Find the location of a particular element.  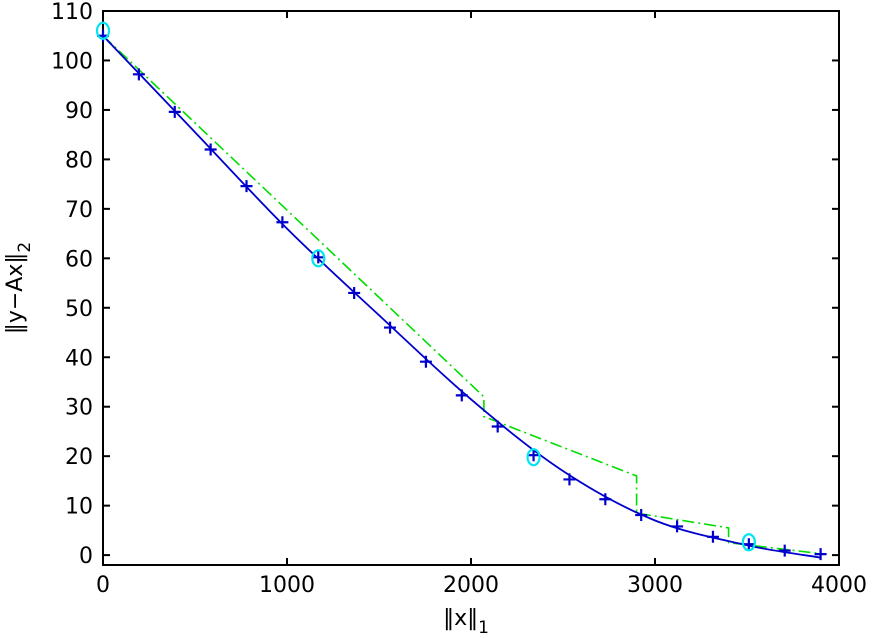

y-tick-label: 50 is located at coordinates (79, 309).